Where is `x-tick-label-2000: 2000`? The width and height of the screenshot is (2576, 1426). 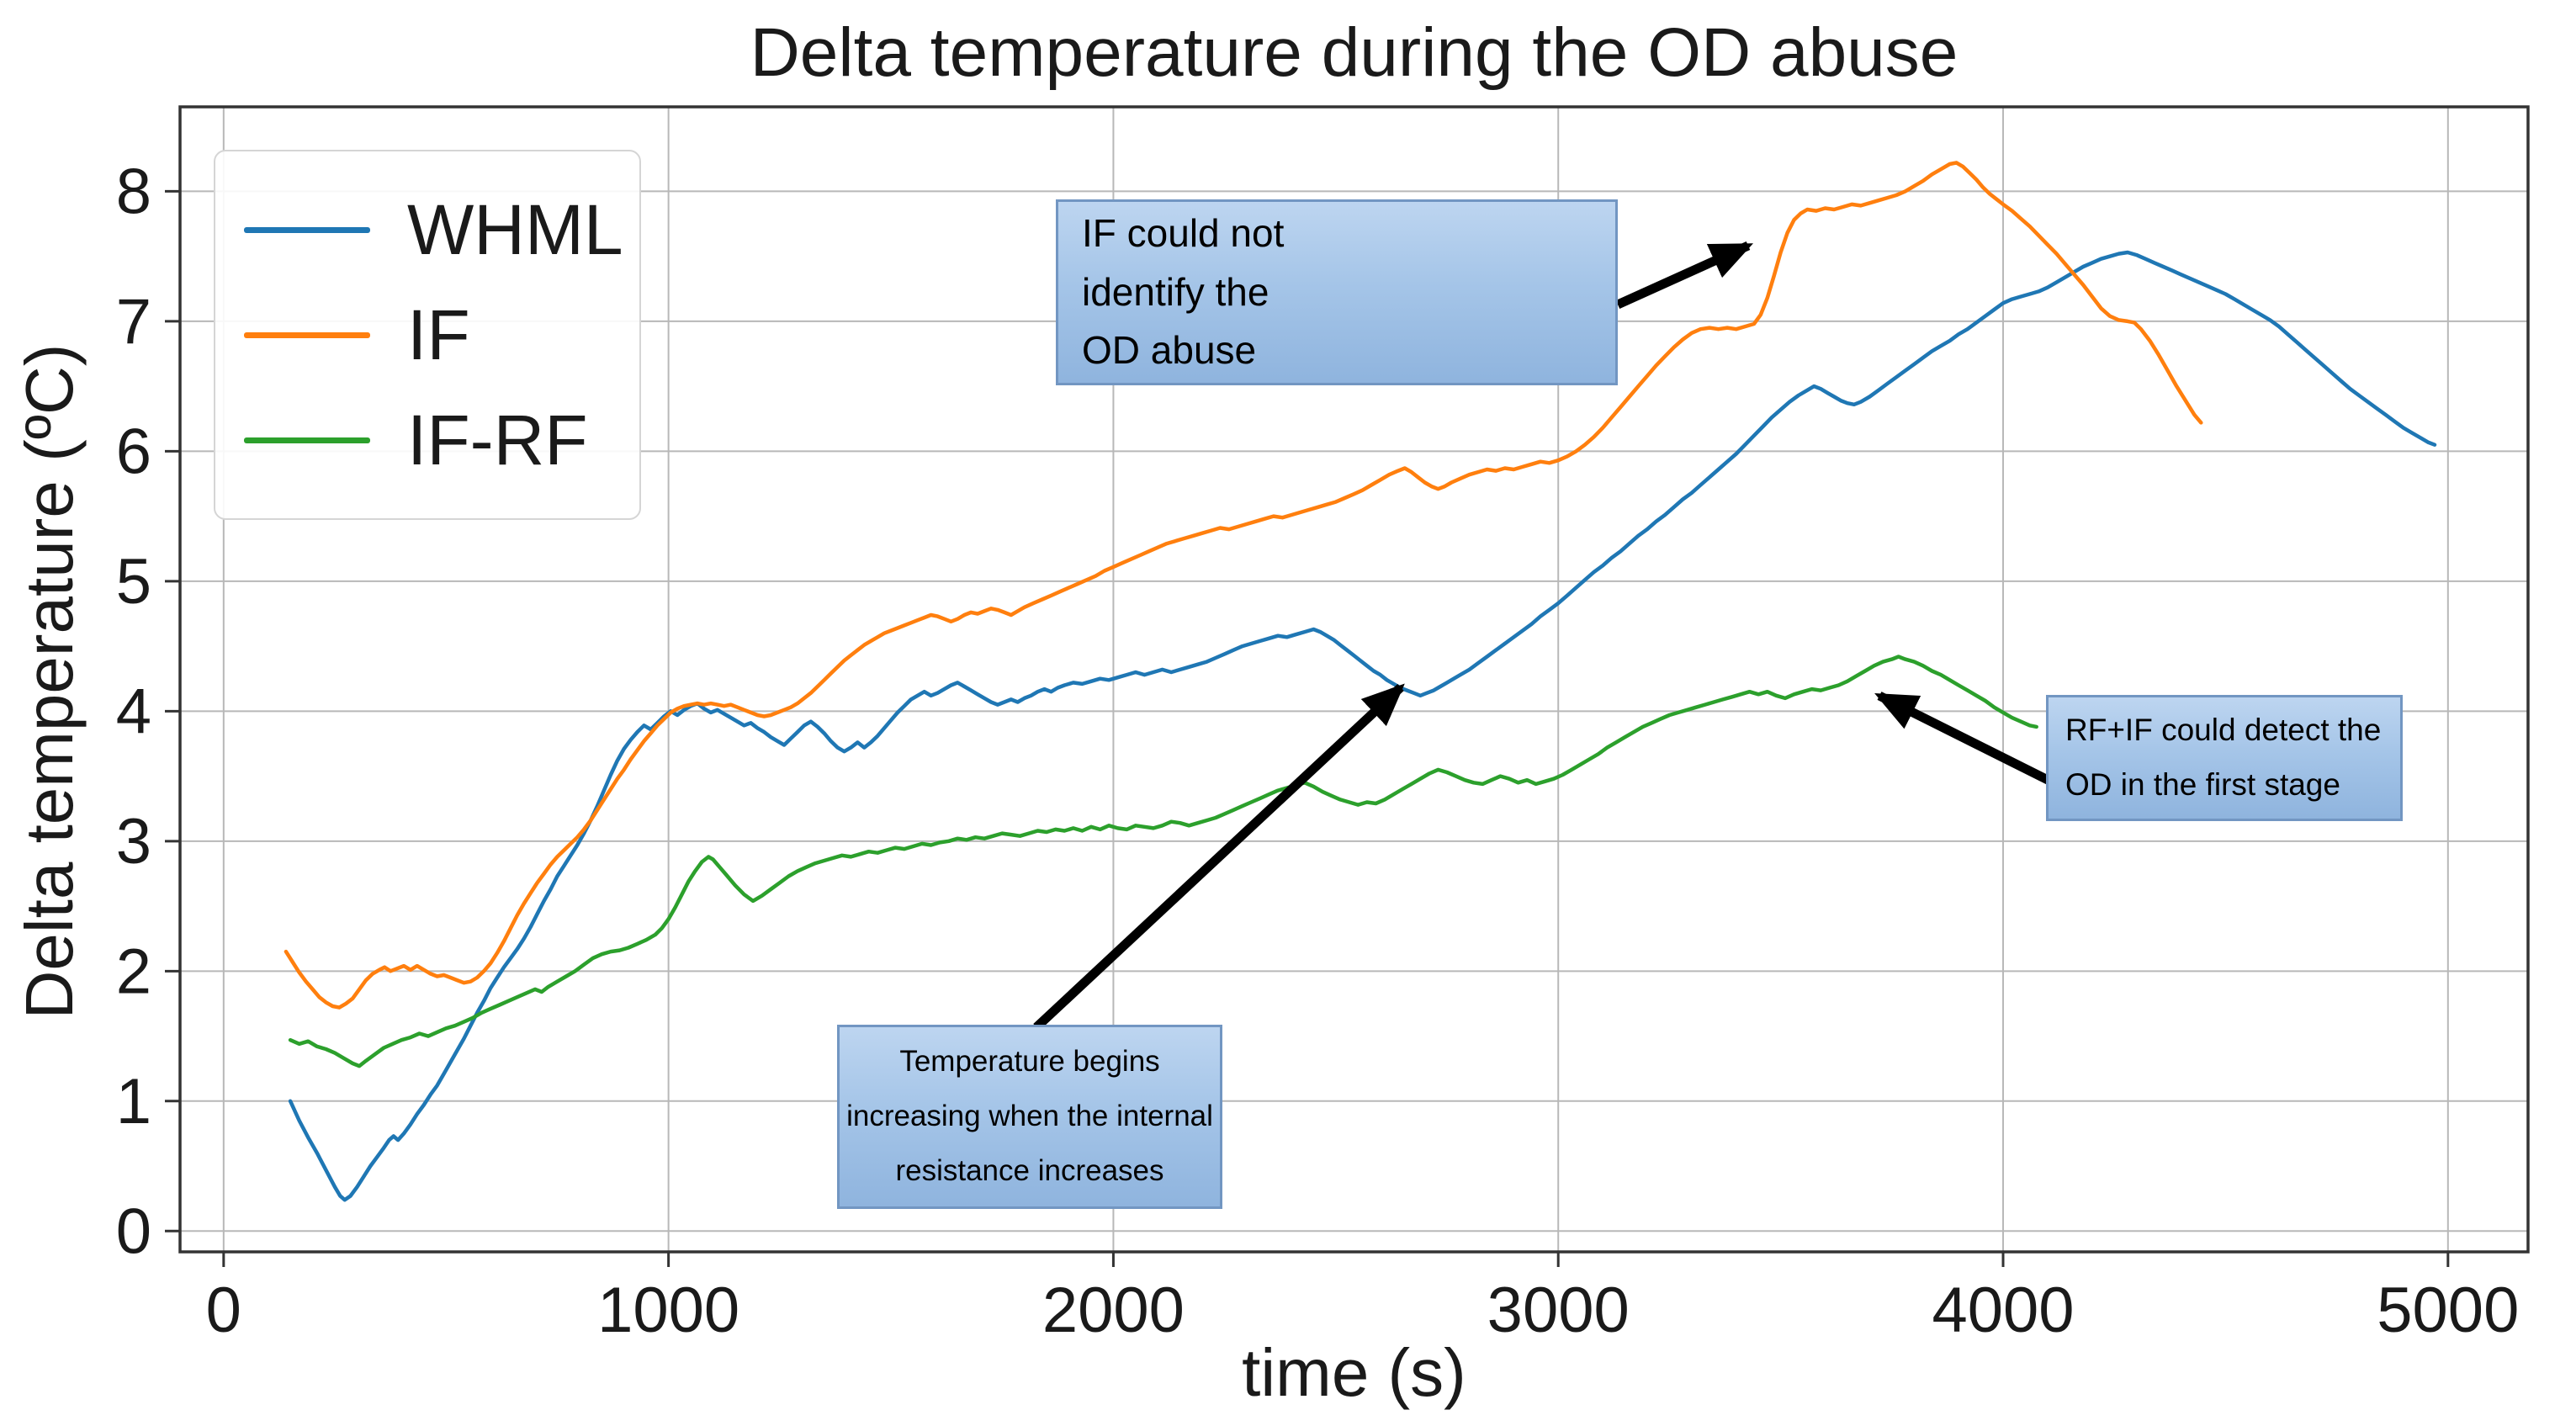 x-tick-label-2000: 2000 is located at coordinates (1113, 1310).